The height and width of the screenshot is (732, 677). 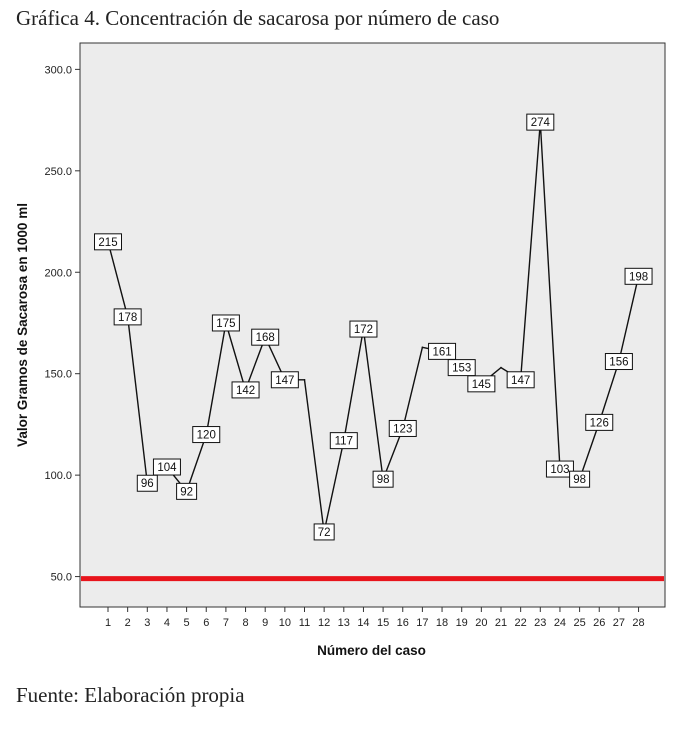 I want to click on x-tick-label: 28, so click(x=638, y=623).